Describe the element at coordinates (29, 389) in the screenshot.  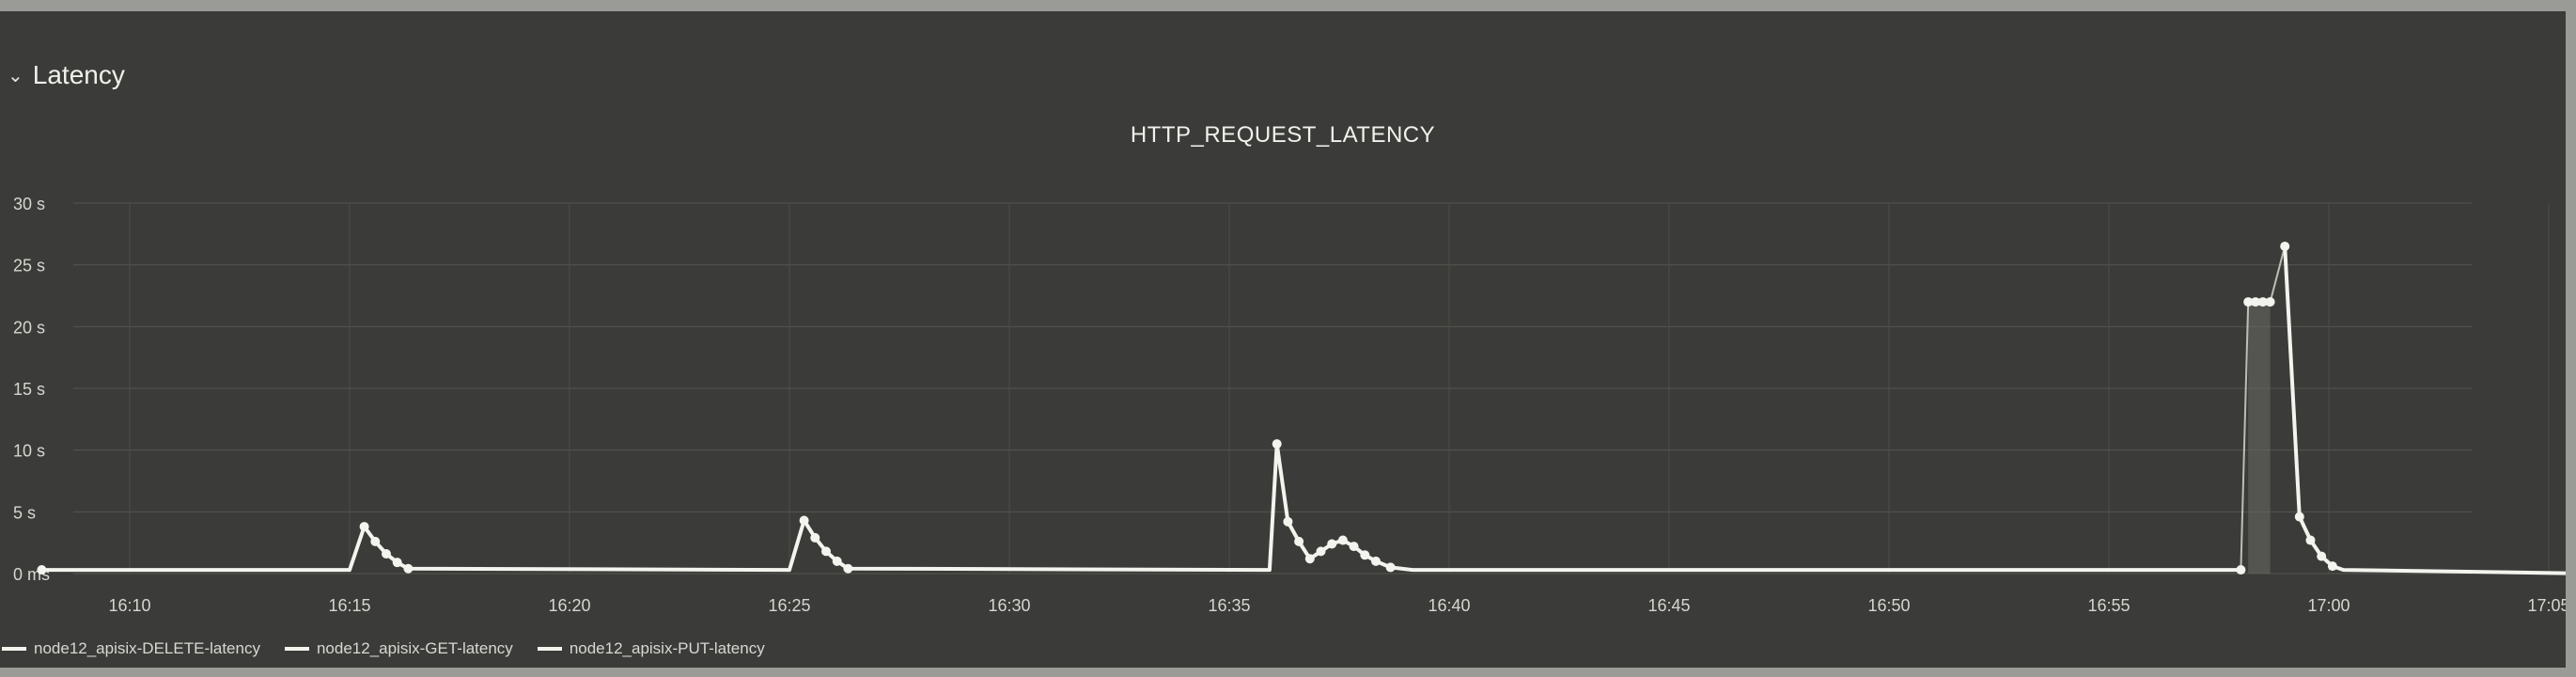
I see `y-tick-label: 15 s` at that location.